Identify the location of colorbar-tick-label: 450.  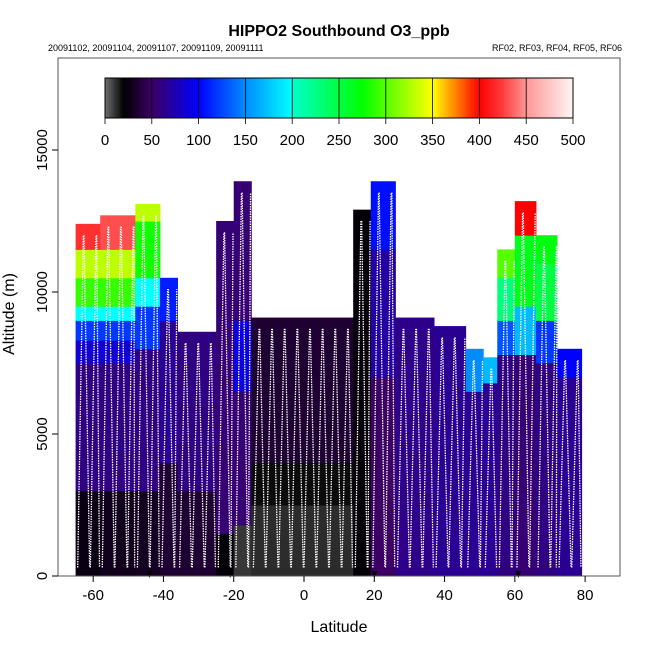
(526, 140).